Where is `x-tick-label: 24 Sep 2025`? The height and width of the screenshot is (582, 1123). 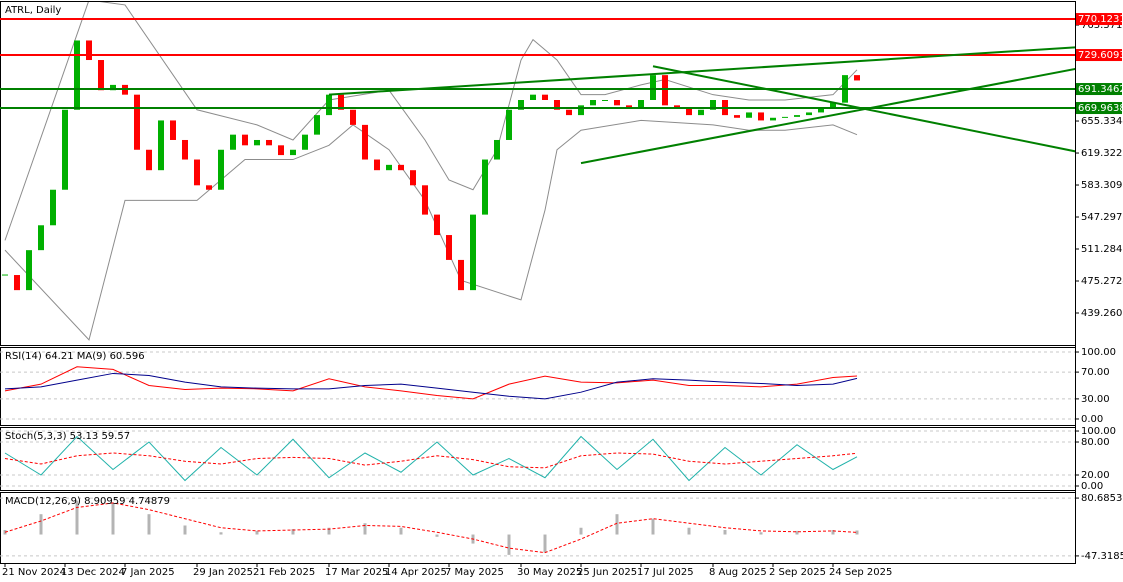
x-tick-label: 24 Sep 2025 is located at coordinates (860, 572).